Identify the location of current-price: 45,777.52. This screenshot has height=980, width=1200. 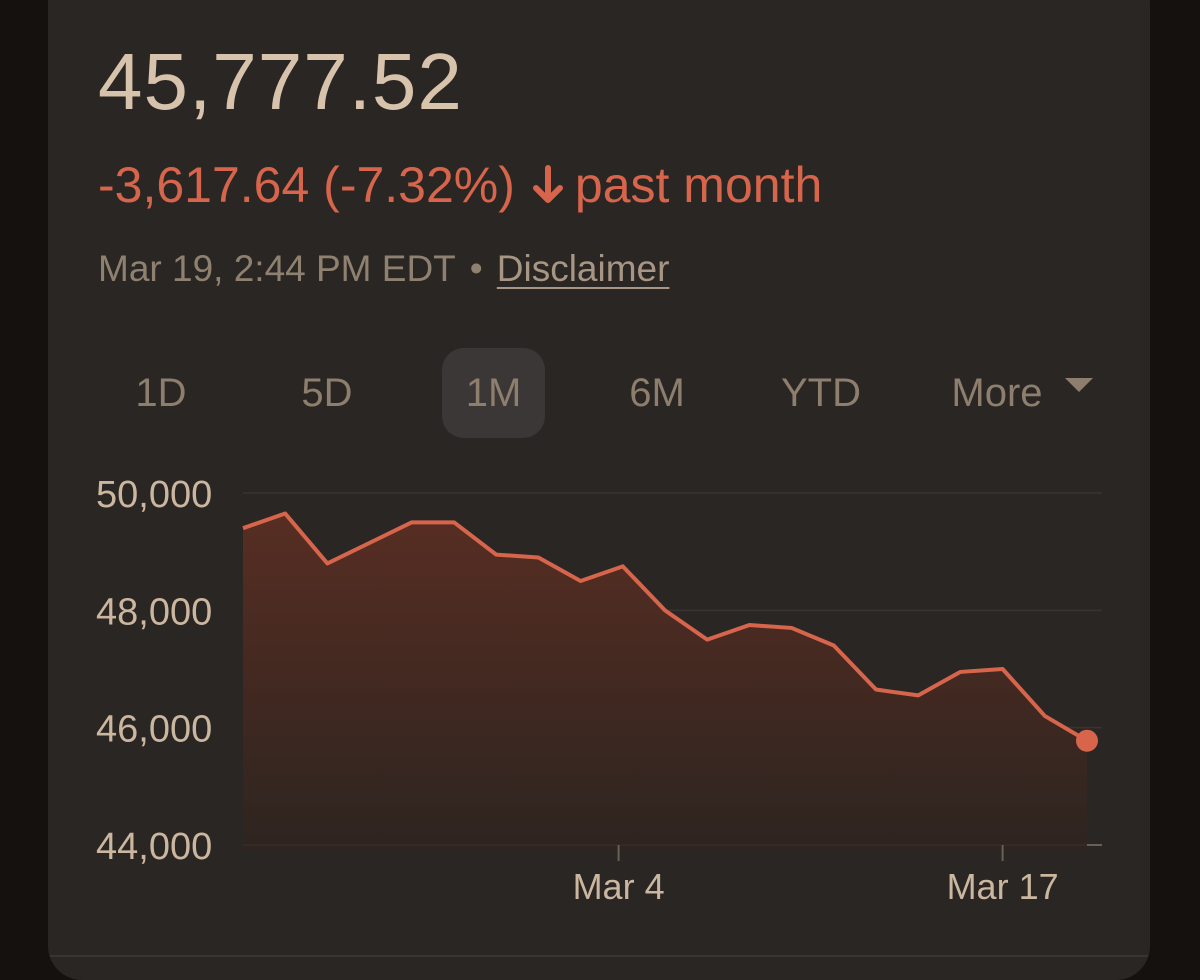
(280, 81).